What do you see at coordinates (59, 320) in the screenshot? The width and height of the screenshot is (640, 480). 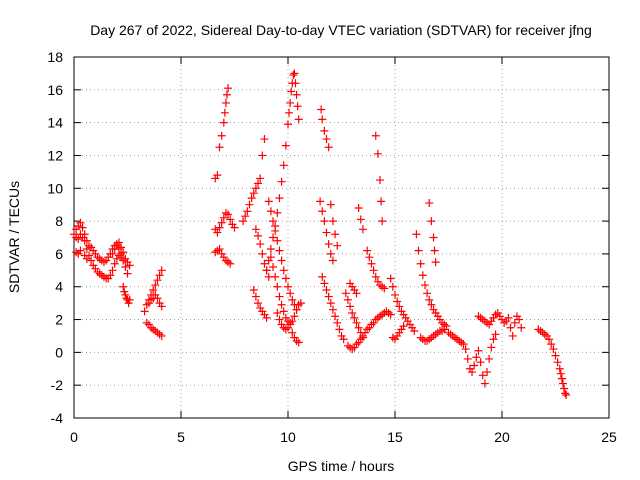 I see `y-tick-label: 2` at bounding box center [59, 320].